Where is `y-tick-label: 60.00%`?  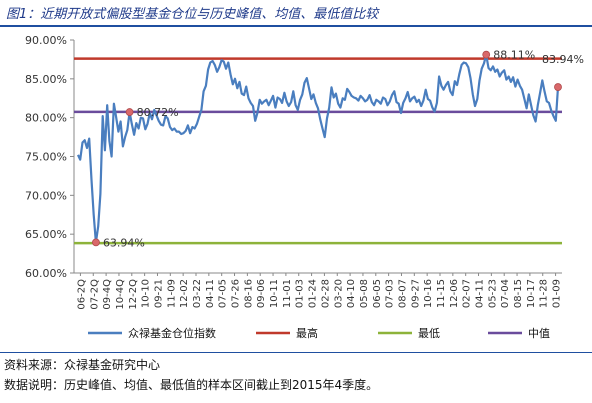 y-tick-label: 60.00% is located at coordinates (46, 273).